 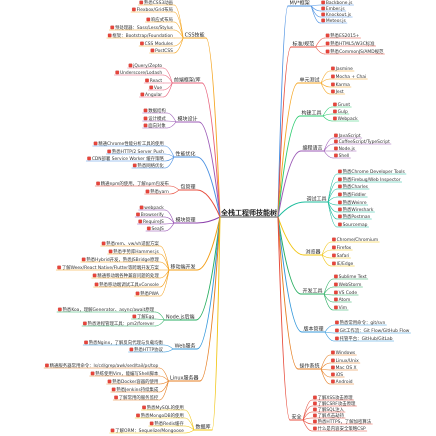 I want to click on leaf-text: 熟悉rem、vw/vh适配方案, so click(x=132, y=243).